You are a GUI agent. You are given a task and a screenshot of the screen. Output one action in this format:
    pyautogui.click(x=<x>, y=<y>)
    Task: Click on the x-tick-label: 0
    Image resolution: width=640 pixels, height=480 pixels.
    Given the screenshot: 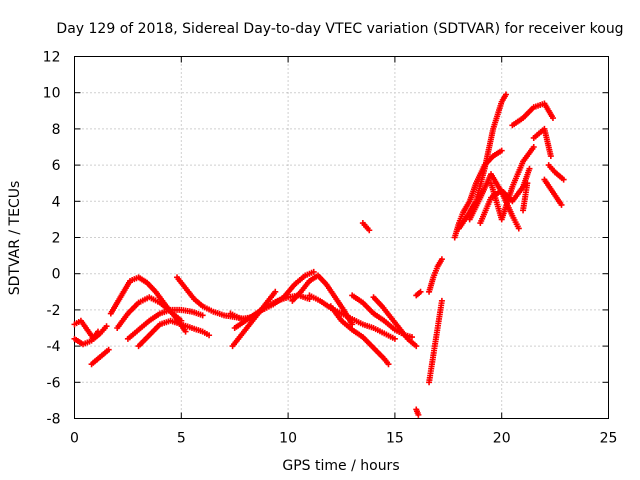 What is the action you would take?
    pyautogui.click(x=74, y=439)
    